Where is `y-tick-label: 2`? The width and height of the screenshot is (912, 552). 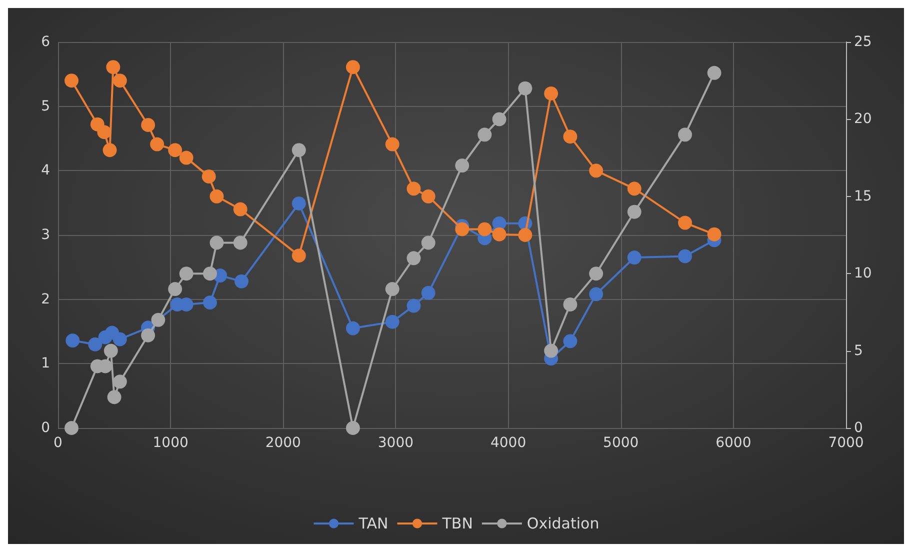 y-tick-label: 2 is located at coordinates (45, 299).